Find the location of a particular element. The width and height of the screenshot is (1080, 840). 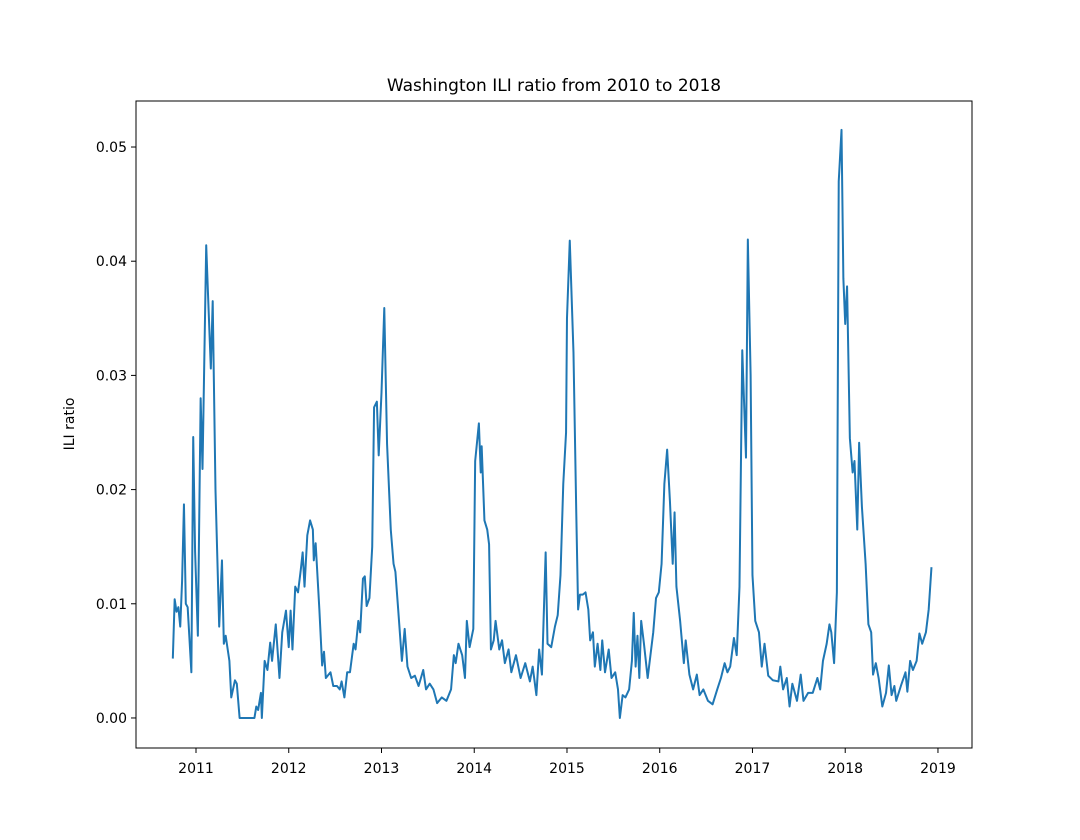

x-tick-label: 2015 is located at coordinates (567, 769).